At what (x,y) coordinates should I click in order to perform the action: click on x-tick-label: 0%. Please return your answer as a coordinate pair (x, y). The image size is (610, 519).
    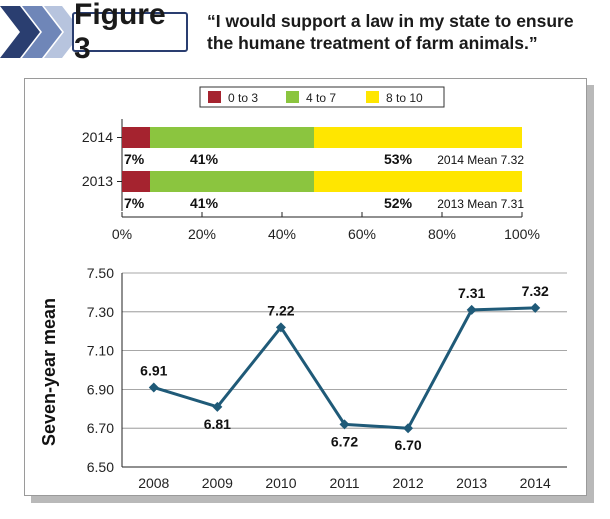
    Looking at the image, I should click on (122, 234).